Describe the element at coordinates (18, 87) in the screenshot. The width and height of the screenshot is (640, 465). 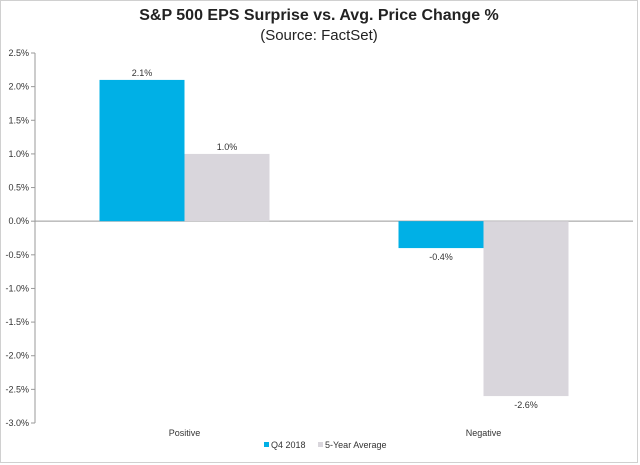
I see `y-tick-label: 2.0%` at that location.